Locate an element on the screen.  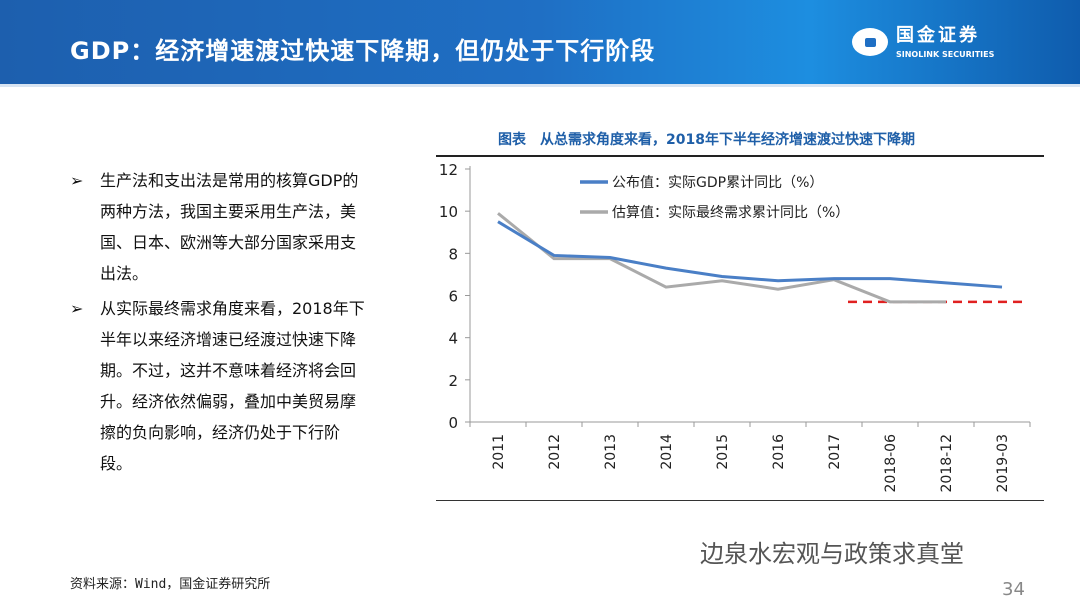
x-tick-label: 2011 is located at coordinates (499, 452).